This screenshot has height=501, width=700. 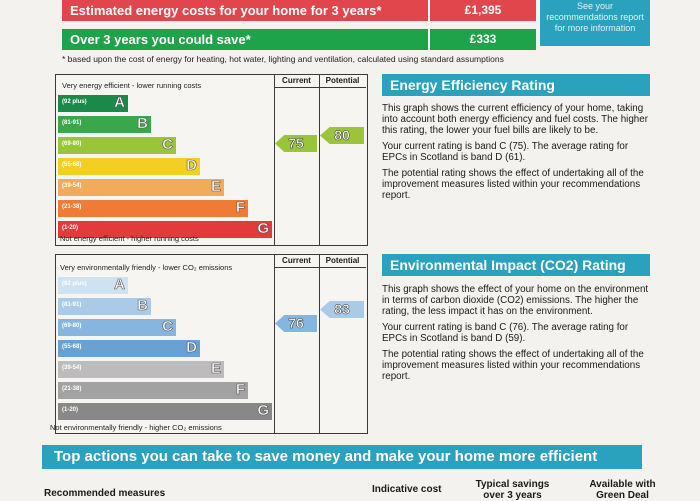 What do you see at coordinates (342, 309) in the screenshot?
I see `eir-potential-arrow: 83` at bounding box center [342, 309].